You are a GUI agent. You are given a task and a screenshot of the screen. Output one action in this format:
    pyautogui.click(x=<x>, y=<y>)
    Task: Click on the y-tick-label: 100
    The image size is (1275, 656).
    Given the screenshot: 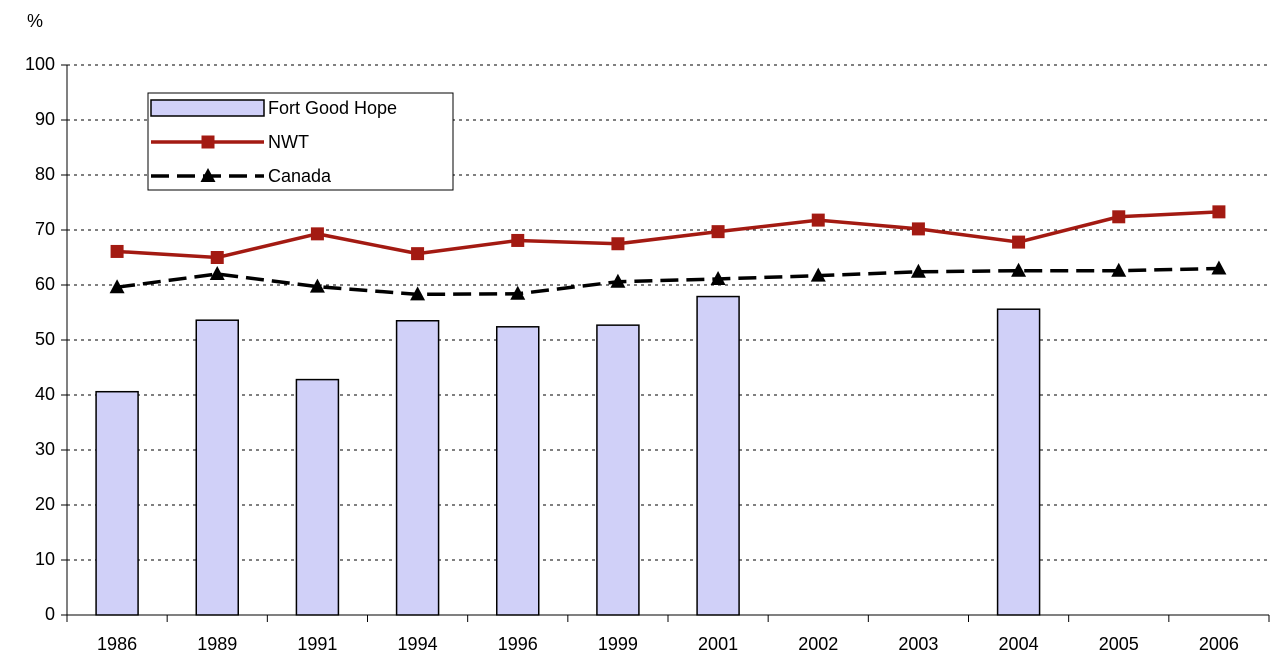 What is the action you would take?
    pyautogui.click(x=40, y=64)
    